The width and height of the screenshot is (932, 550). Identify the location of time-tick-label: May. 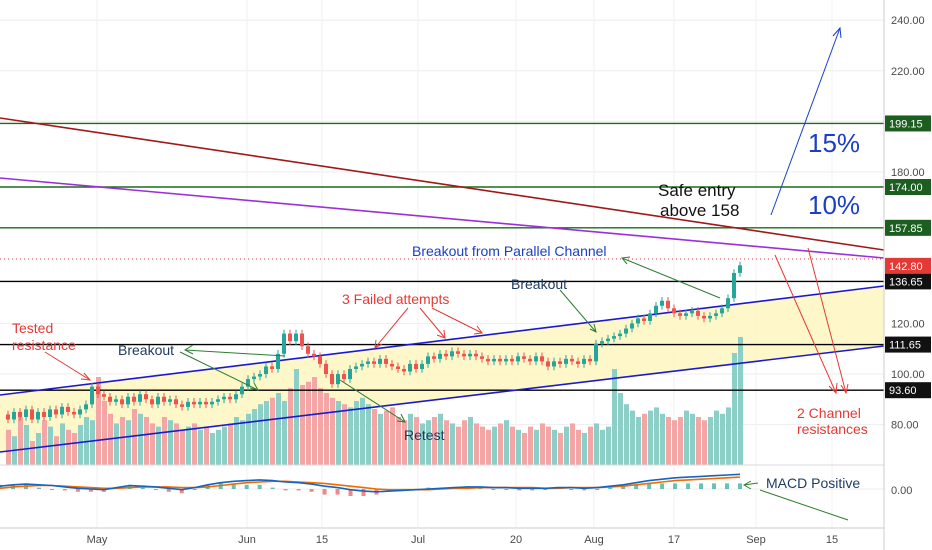
(97, 540).